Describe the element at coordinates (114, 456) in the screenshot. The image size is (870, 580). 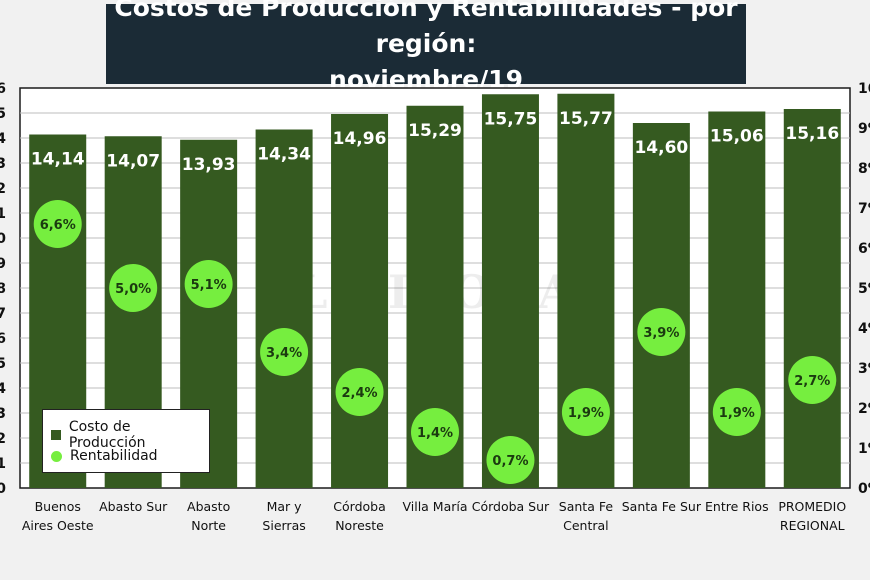
I see `legend-label-profit: Rentabilidad` at that location.